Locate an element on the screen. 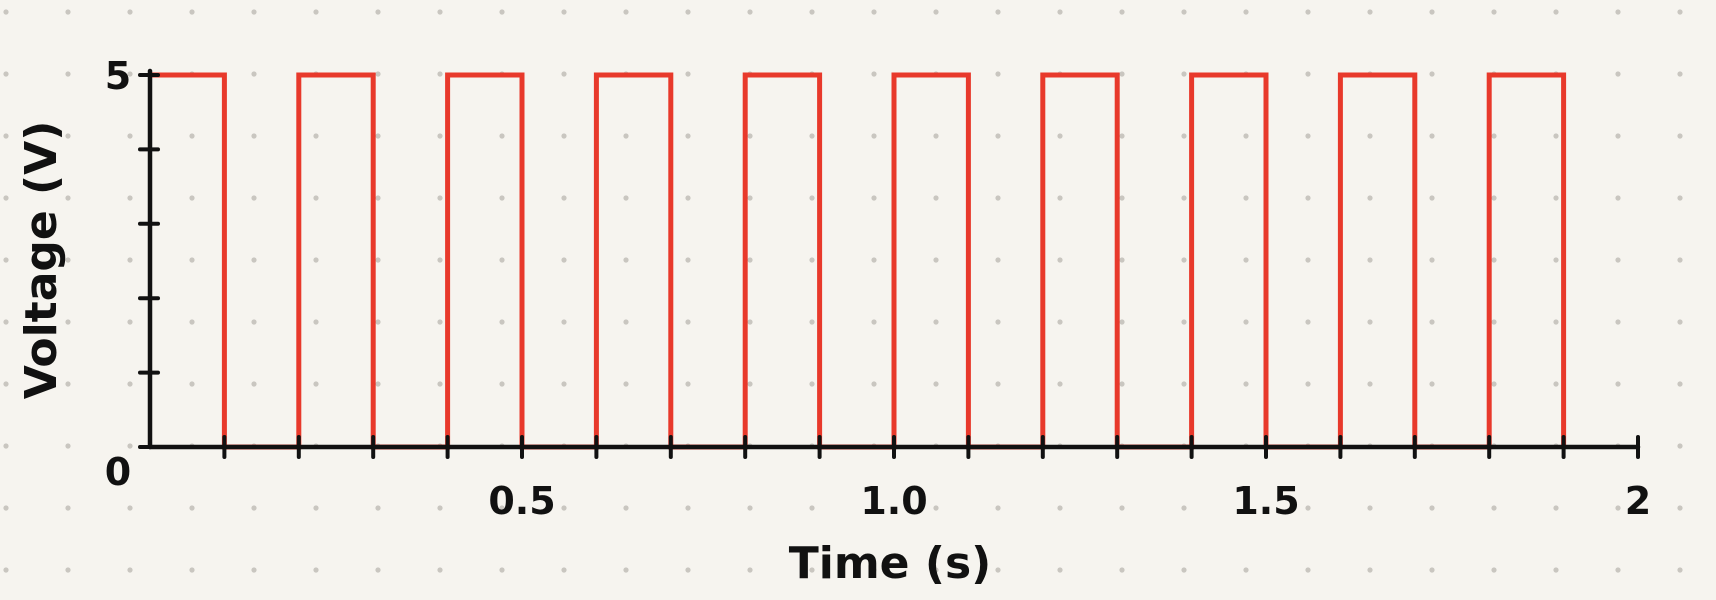 This screenshot has width=1716, height=600. x-axis-label: Time (s) is located at coordinates (890, 563).